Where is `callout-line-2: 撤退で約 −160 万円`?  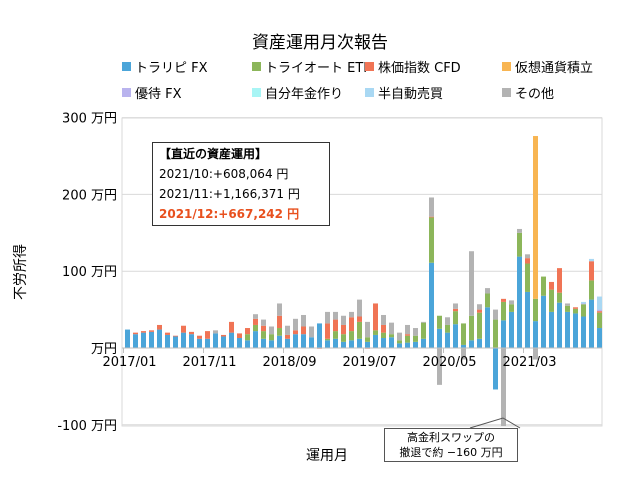 callout-line-2: 撤退で約 −160 万円 is located at coordinates (451, 452).